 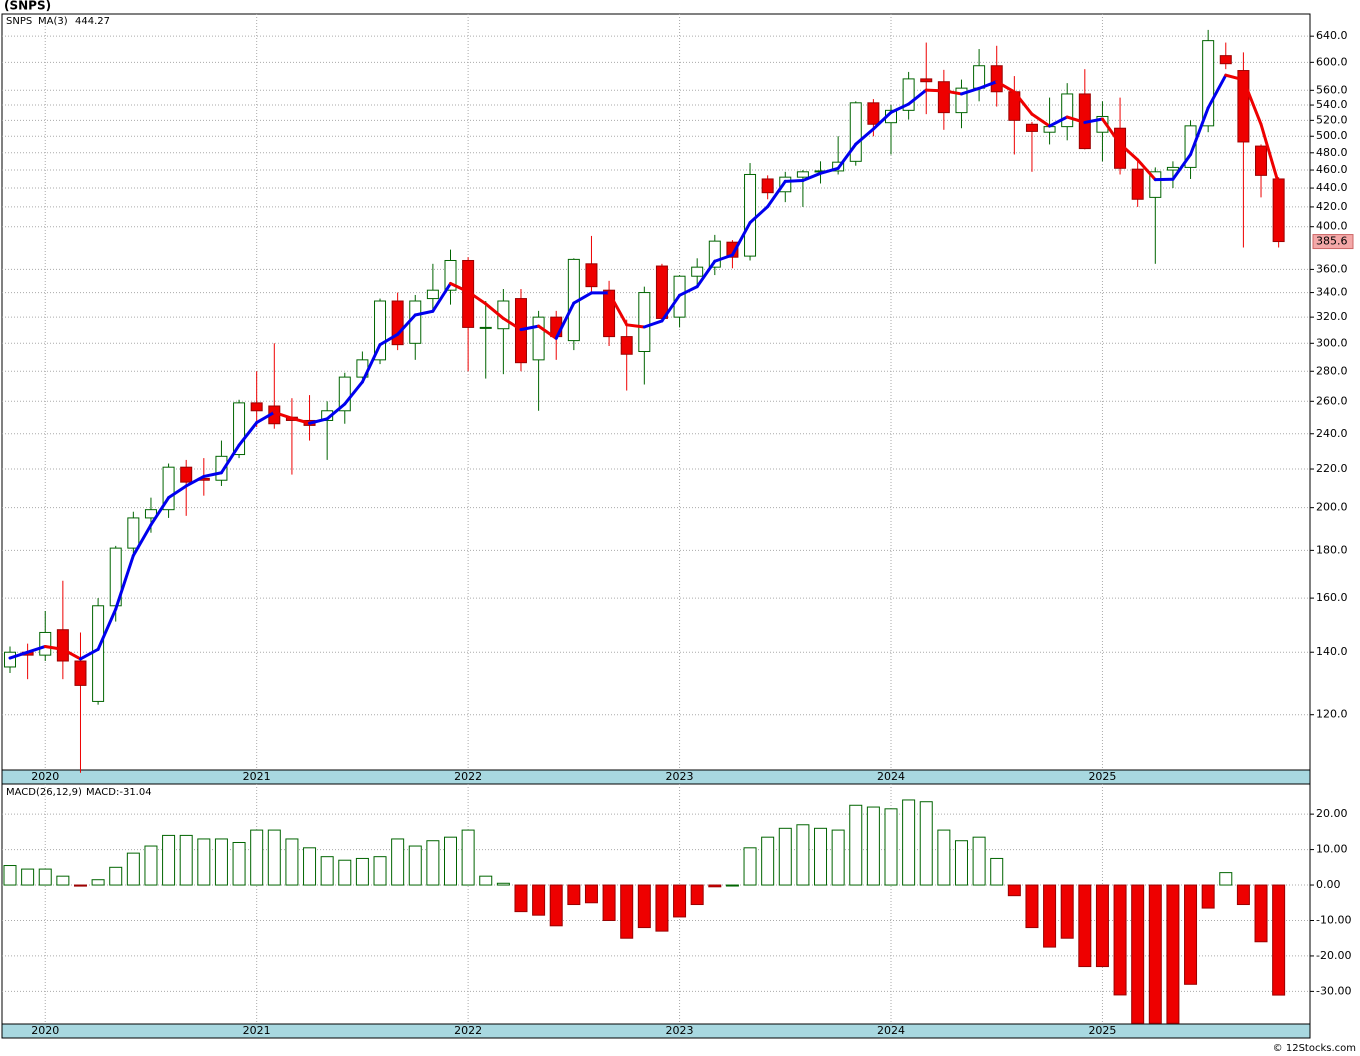 I want to click on x-tick-label: 2022, so click(x=468, y=776).